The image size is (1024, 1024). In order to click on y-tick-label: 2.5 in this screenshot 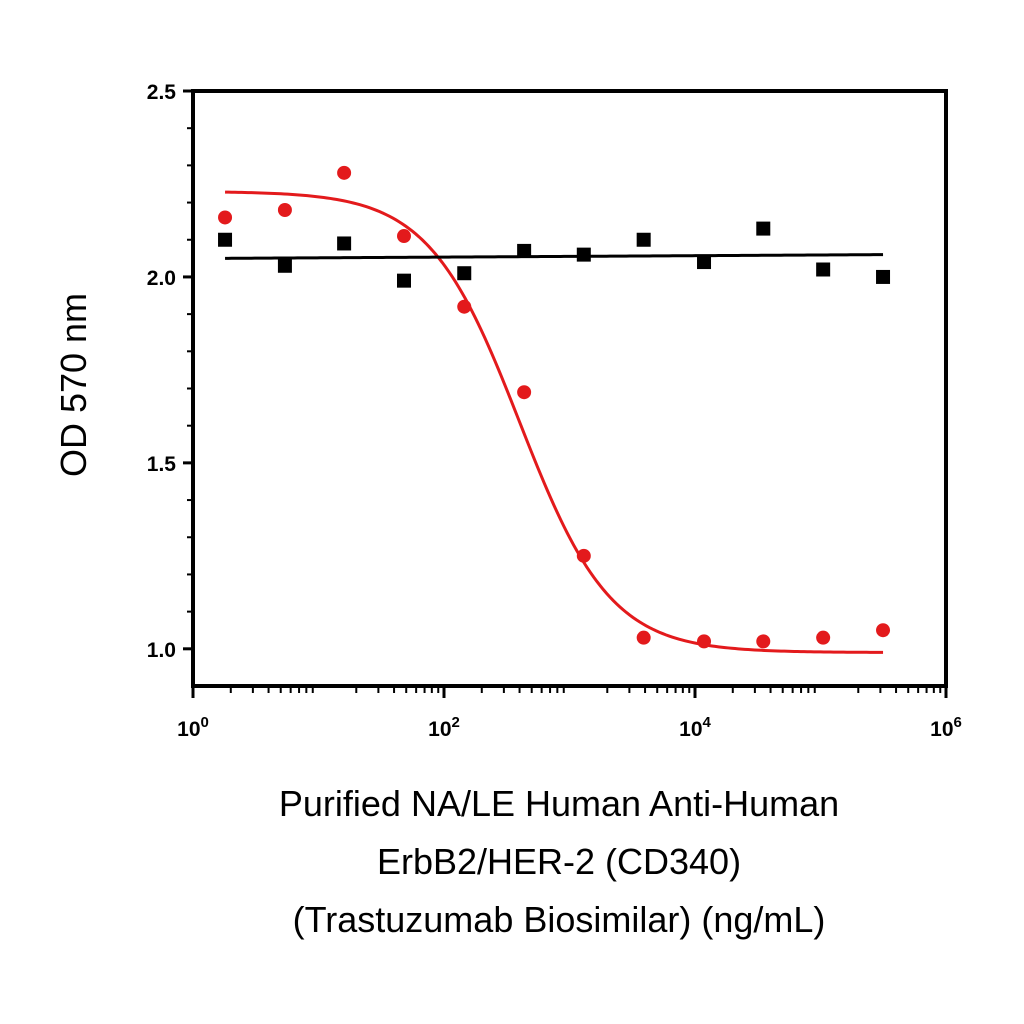, I will do `click(162, 92)`.